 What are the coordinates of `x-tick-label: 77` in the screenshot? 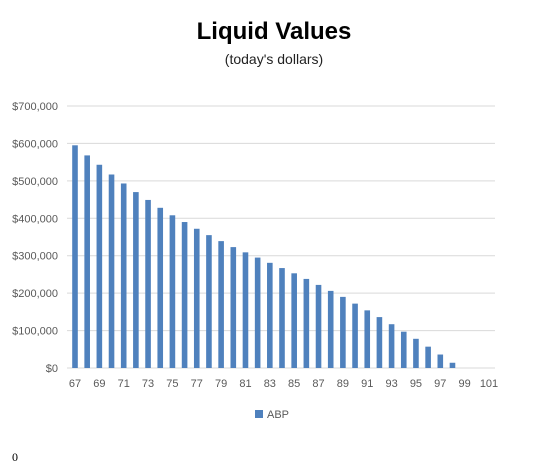 It's located at (197, 384).